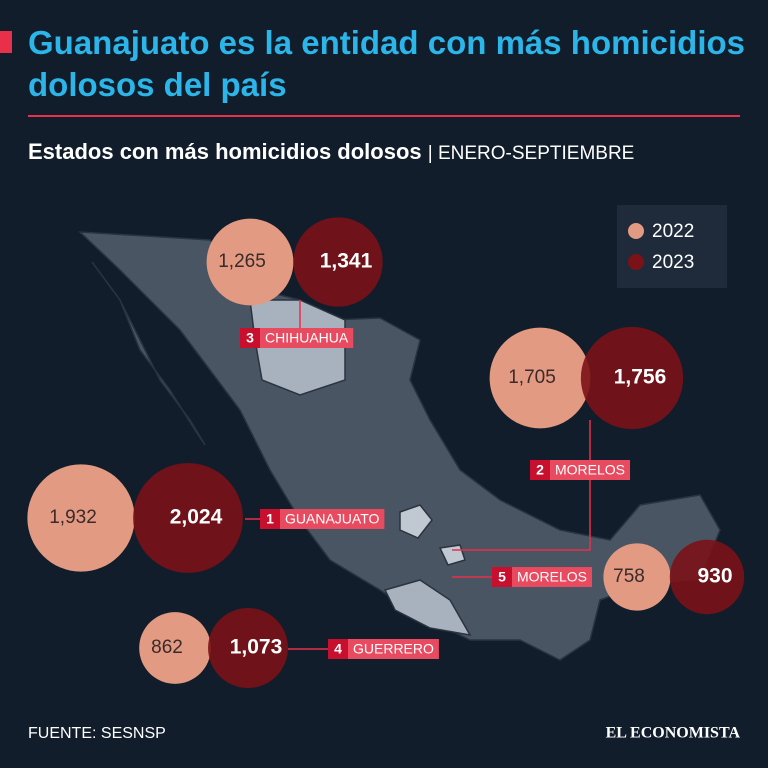  Describe the element at coordinates (225, 151) in the screenshot. I see `subtitle: Estados con más homicidios dolosos` at that location.